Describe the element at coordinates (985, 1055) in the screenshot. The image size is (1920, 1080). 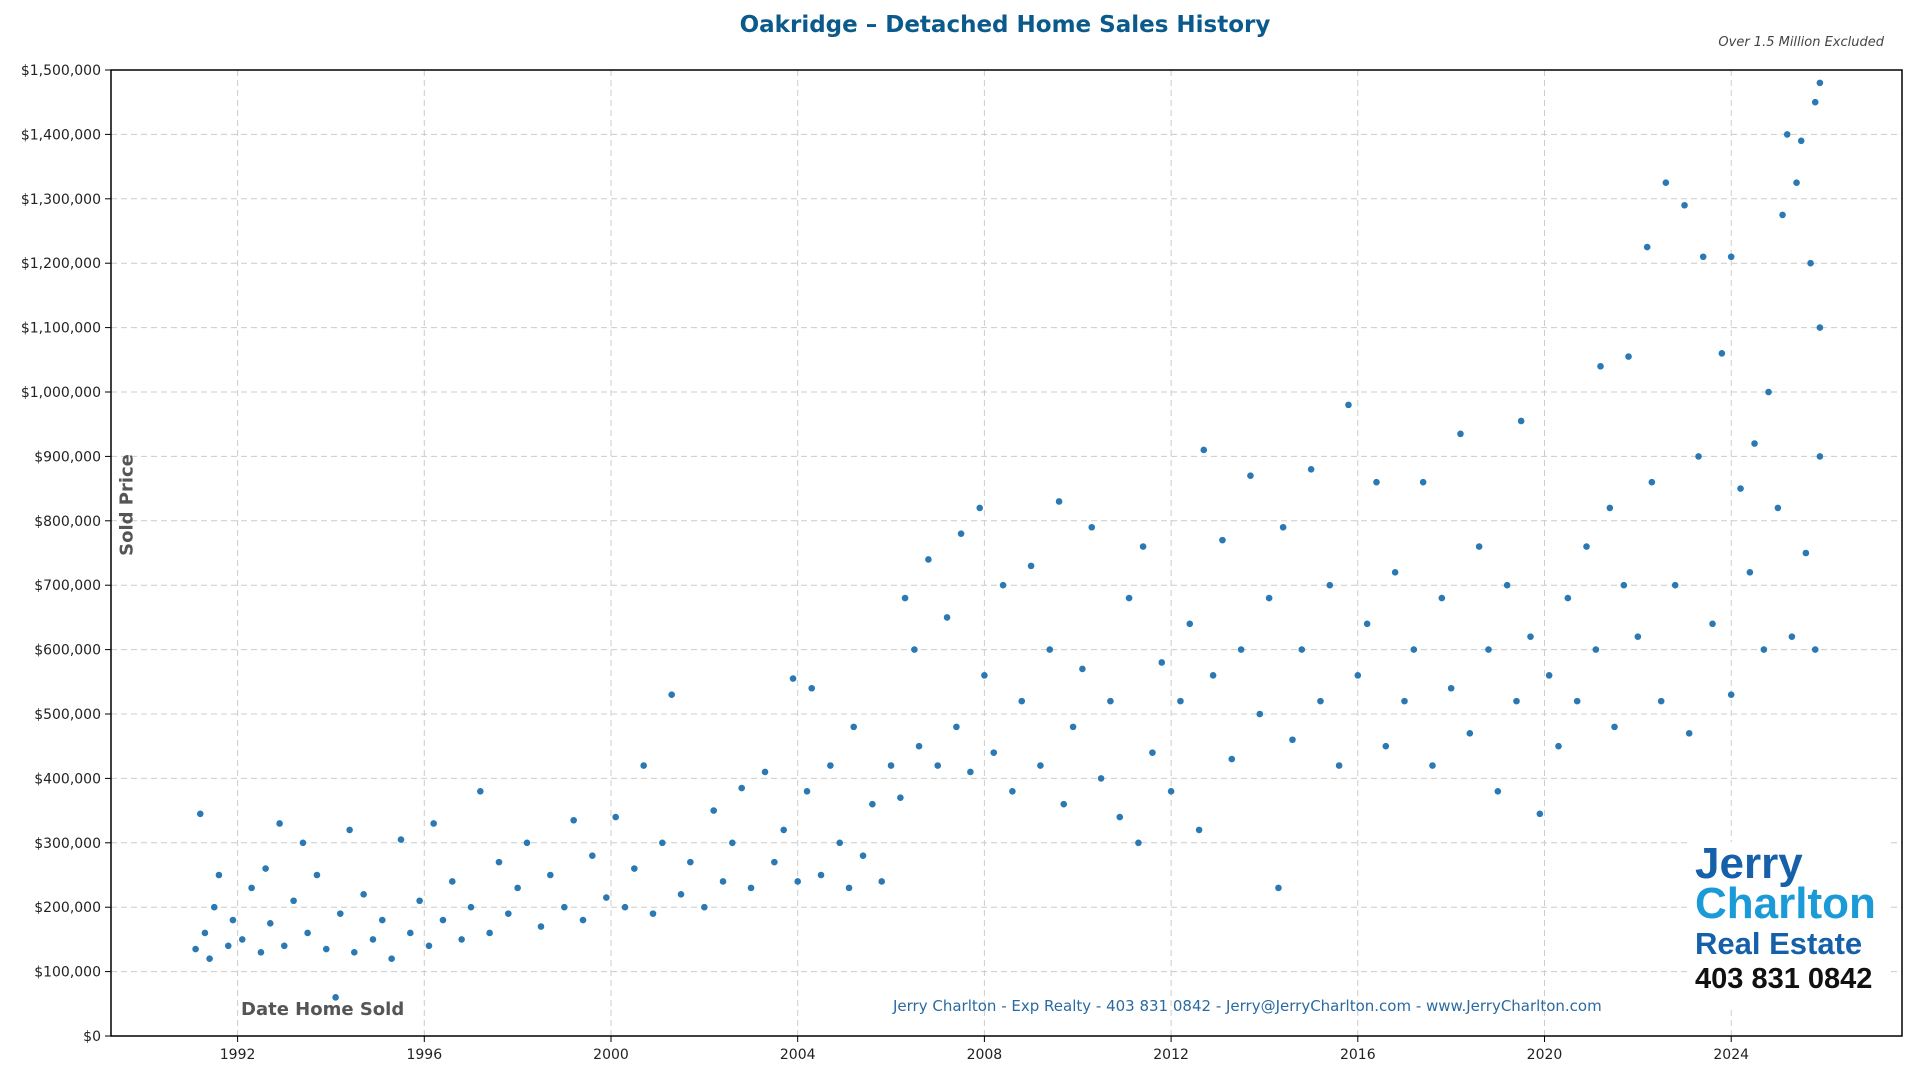
I see `x-tick-label: 2008` at that location.